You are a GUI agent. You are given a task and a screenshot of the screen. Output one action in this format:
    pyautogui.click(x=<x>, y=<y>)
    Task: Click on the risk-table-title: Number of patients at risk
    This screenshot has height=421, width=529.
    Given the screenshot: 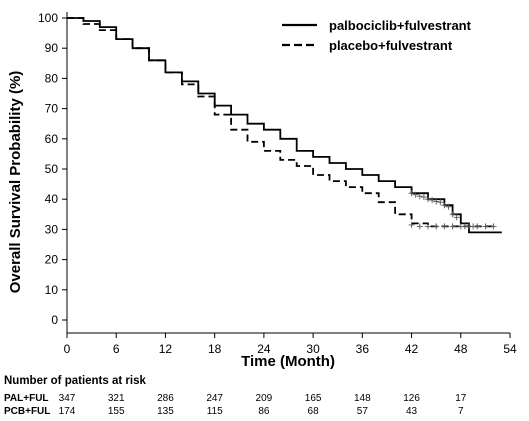 What is the action you would take?
    pyautogui.click(x=75, y=381)
    